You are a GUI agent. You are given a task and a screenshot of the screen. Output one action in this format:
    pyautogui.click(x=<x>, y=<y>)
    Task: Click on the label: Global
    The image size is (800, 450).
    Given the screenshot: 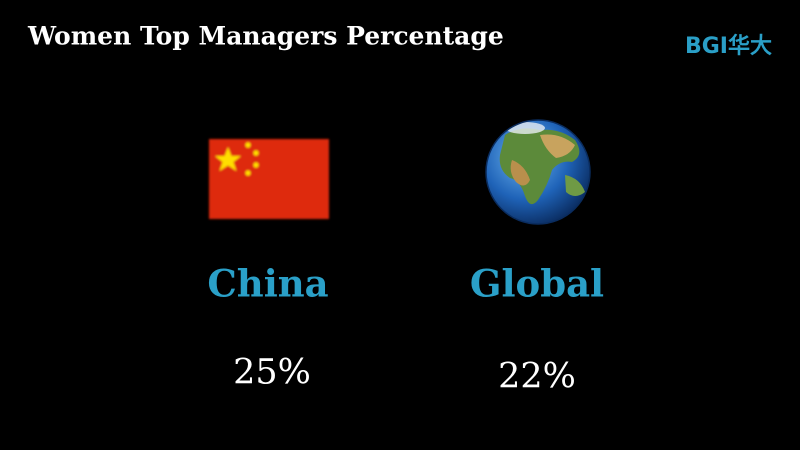 What is the action you would take?
    pyautogui.click(x=537, y=284)
    